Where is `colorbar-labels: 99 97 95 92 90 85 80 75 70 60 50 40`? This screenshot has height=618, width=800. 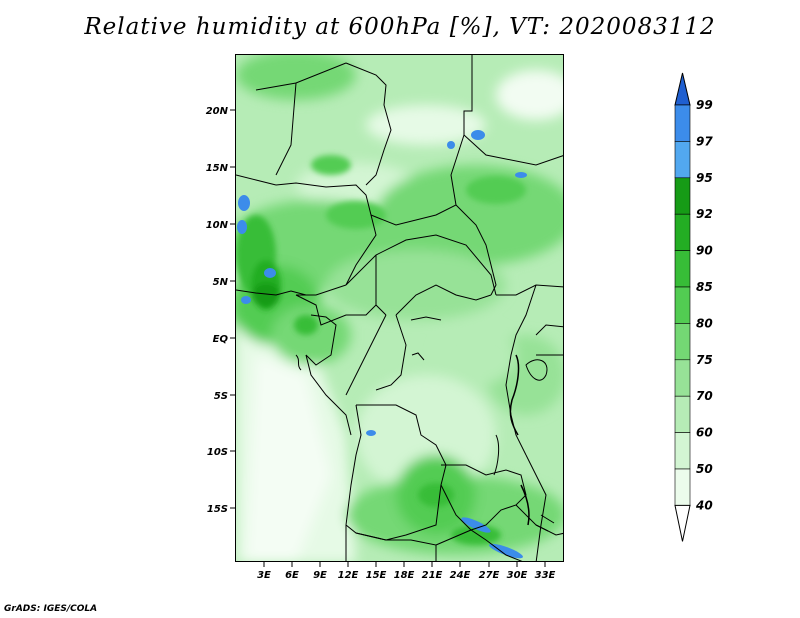
colorbar-labels: 99 97 95 92 90 85 80 75 70 60 50 40 is located at coordinates (704, 305).